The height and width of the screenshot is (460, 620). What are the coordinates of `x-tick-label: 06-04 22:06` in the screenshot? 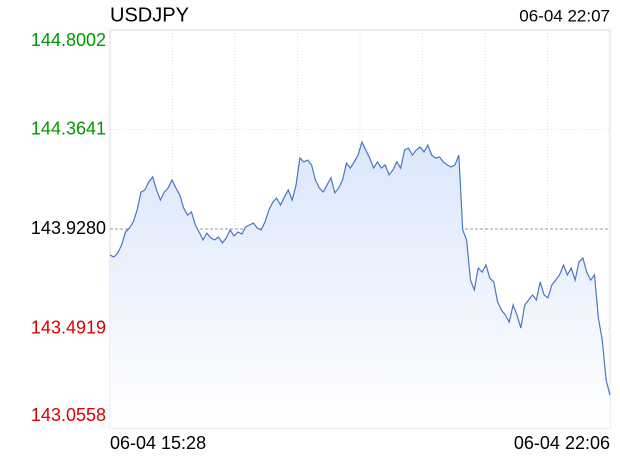 It's located at (562, 443).